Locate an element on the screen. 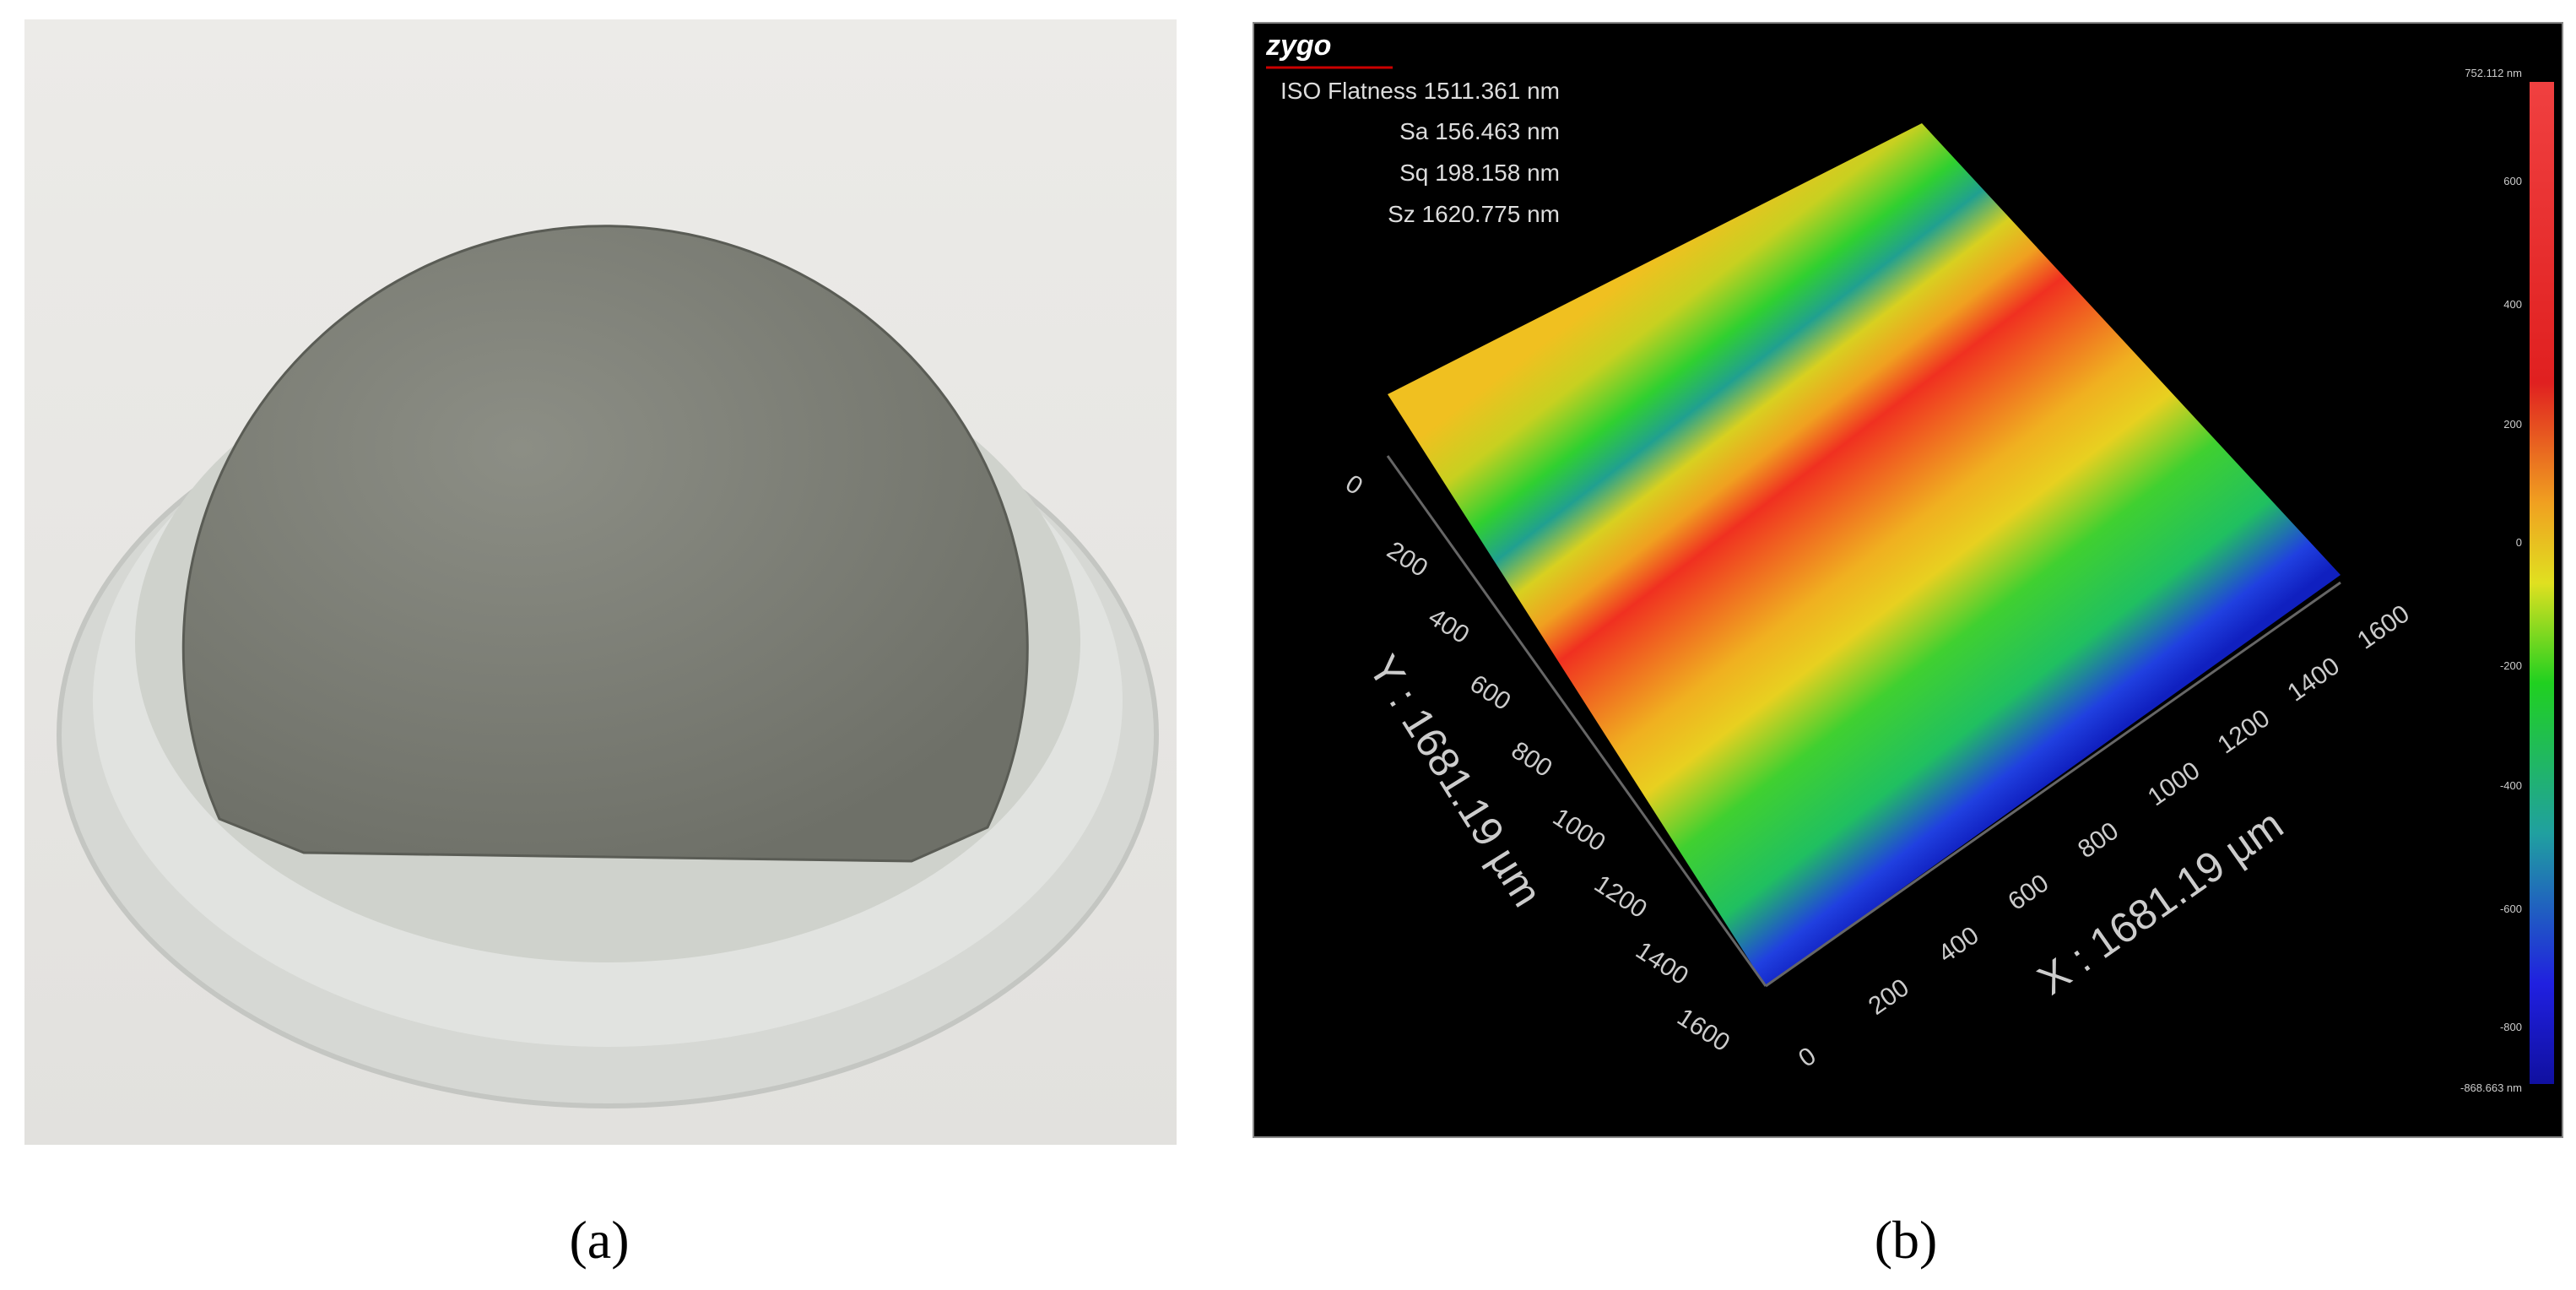 Image resolution: width=2576 pixels, height=1290 pixels. stat: Sa 156.463 nm is located at coordinates (1479, 131).